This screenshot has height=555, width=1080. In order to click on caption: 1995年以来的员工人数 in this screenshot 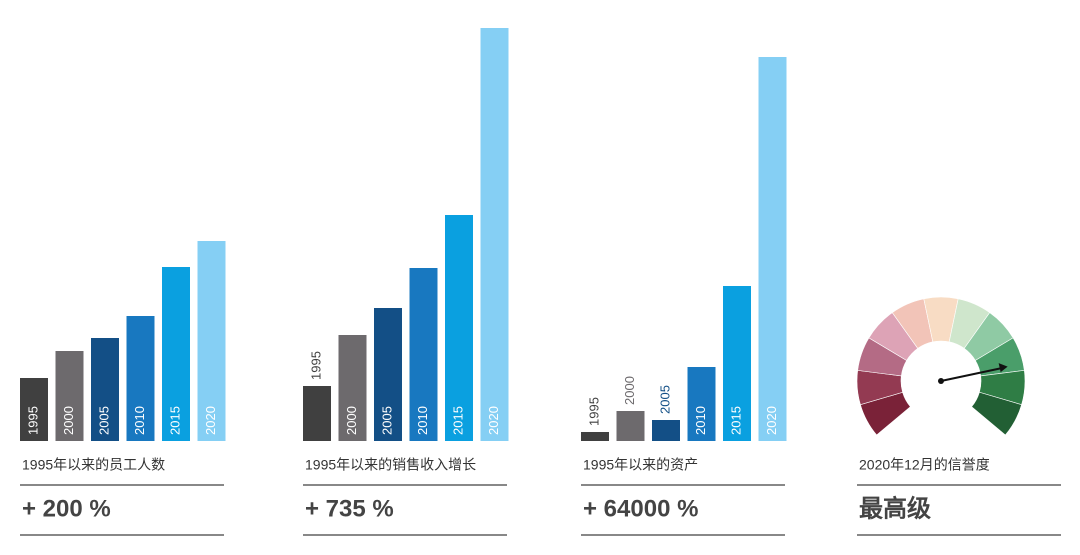, I will do `click(93, 465)`.